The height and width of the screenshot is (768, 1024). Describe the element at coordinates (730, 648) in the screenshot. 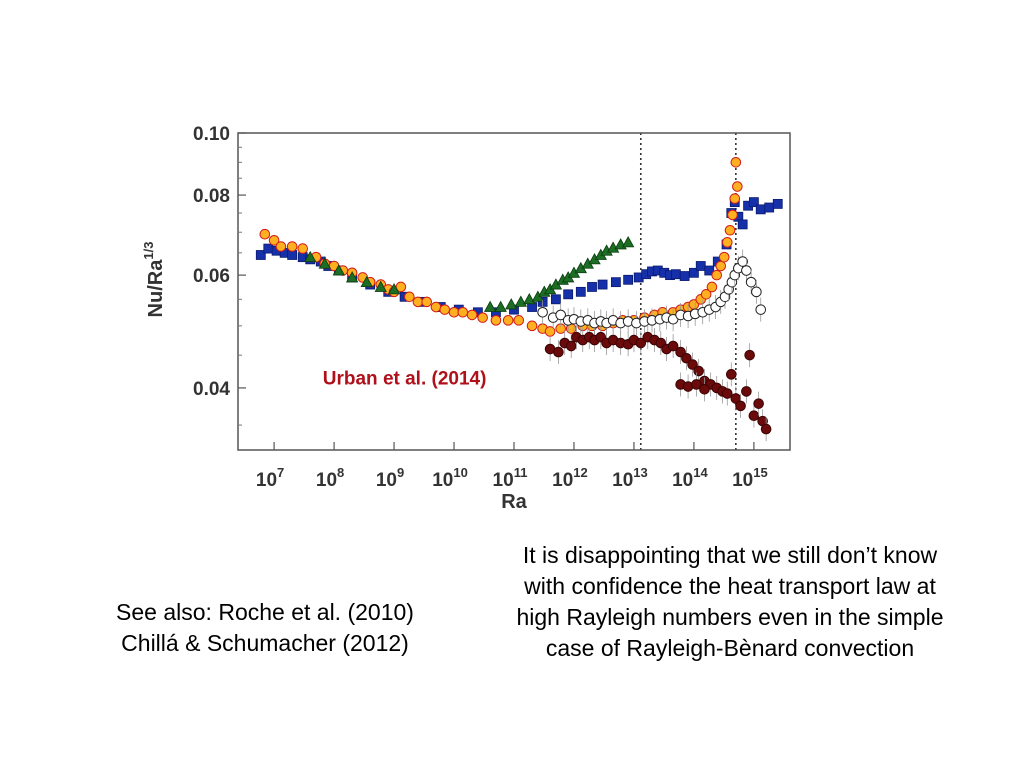

I see `quote-line: case of Rayleigh-Bènard convection` at that location.